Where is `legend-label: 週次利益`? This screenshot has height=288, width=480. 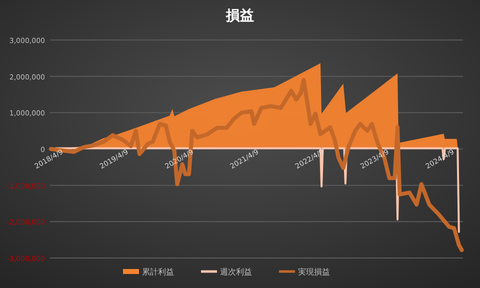 legend-label: 週次利益 is located at coordinates (236, 272).